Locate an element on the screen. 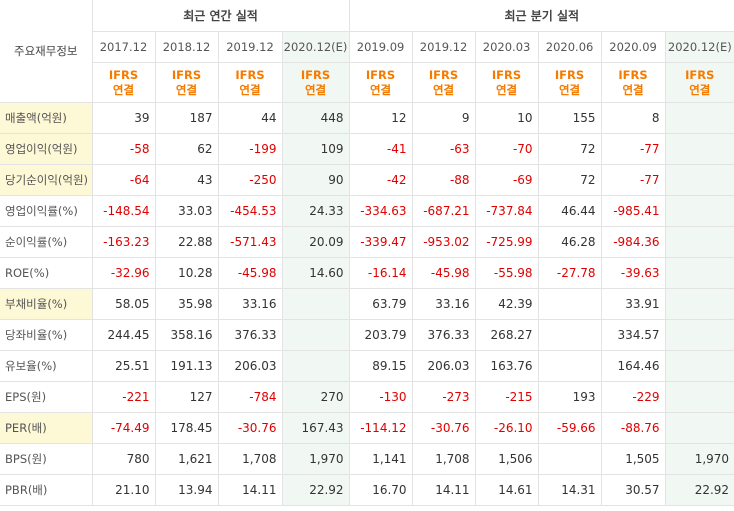 The image size is (734, 511). value-cell: 1,505 is located at coordinates (633, 459).